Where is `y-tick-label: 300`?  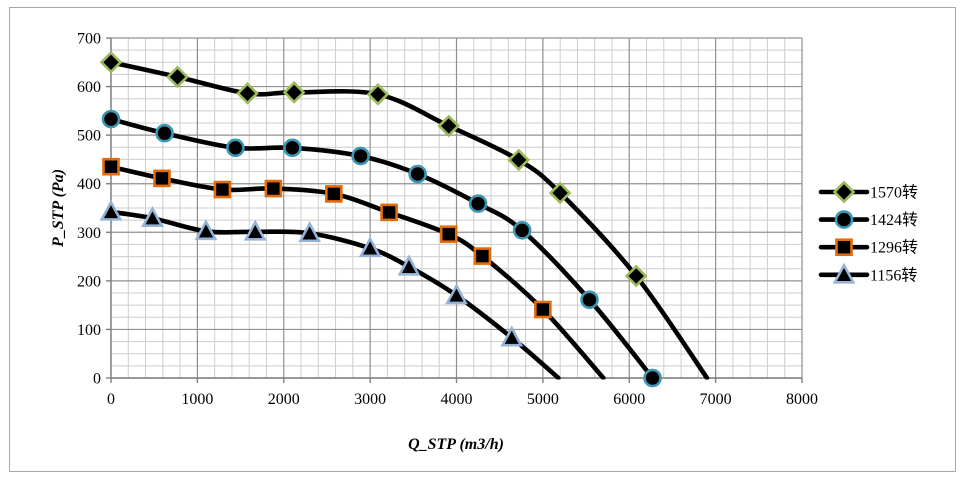 y-tick-label: 300 is located at coordinates (89, 233).